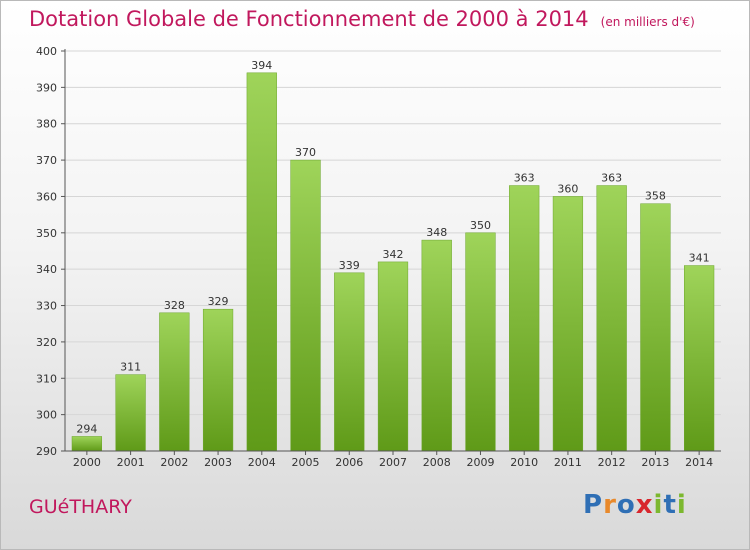 The height and width of the screenshot is (550, 750). I want to click on commune-name: GUéTHARY, so click(80, 507).